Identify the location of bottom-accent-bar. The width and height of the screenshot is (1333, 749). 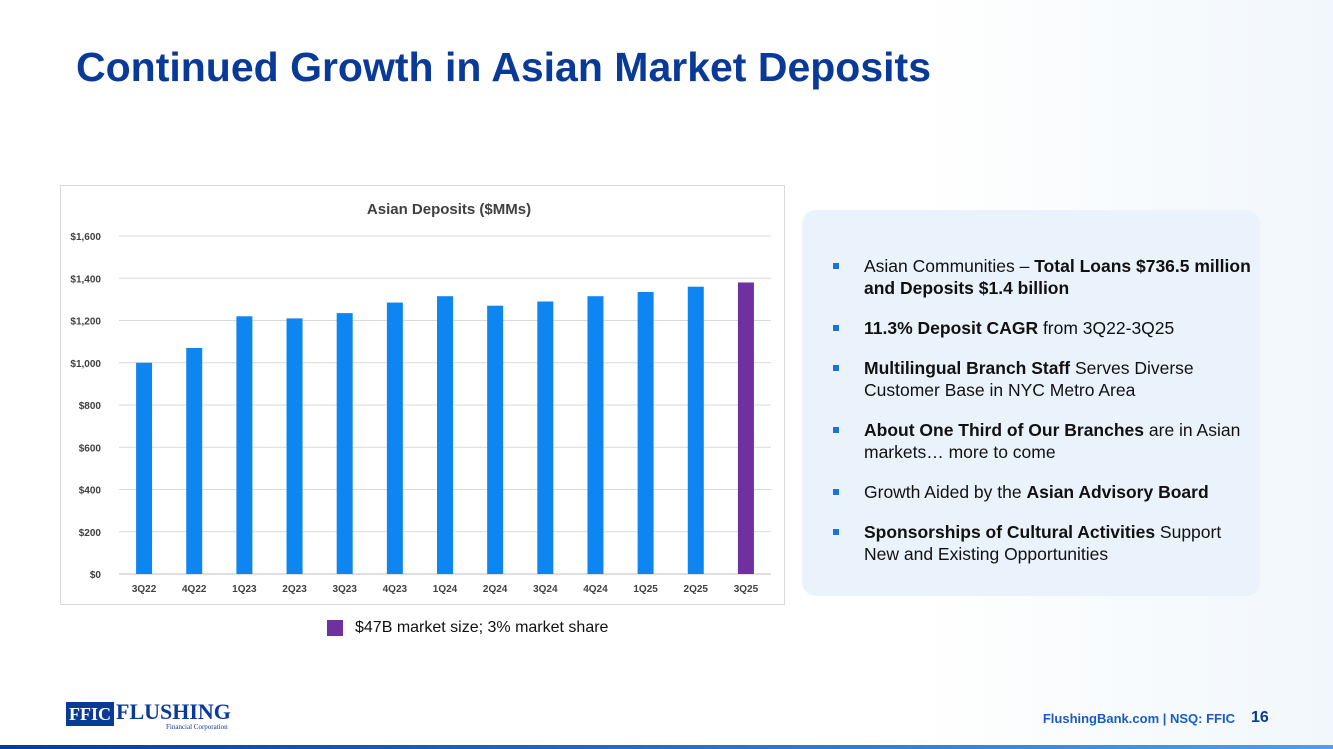
(666, 747).